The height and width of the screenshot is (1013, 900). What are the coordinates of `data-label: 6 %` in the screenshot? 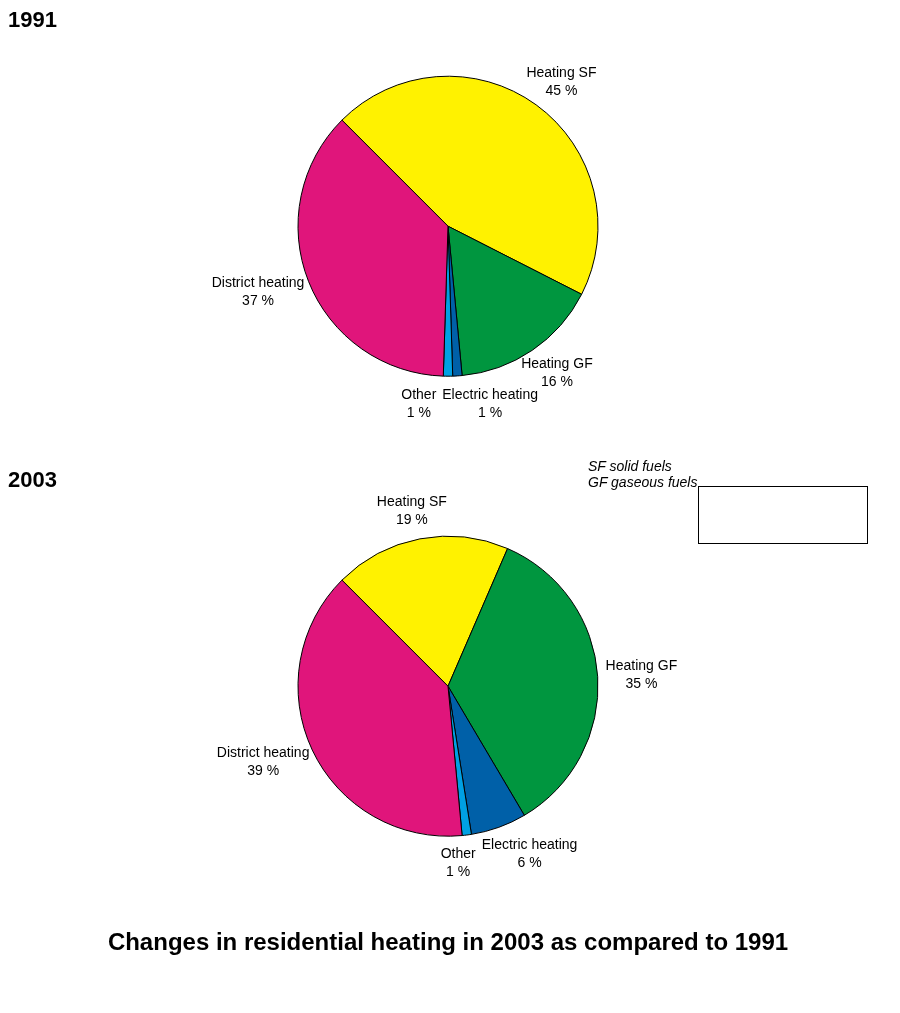 It's located at (529, 861).